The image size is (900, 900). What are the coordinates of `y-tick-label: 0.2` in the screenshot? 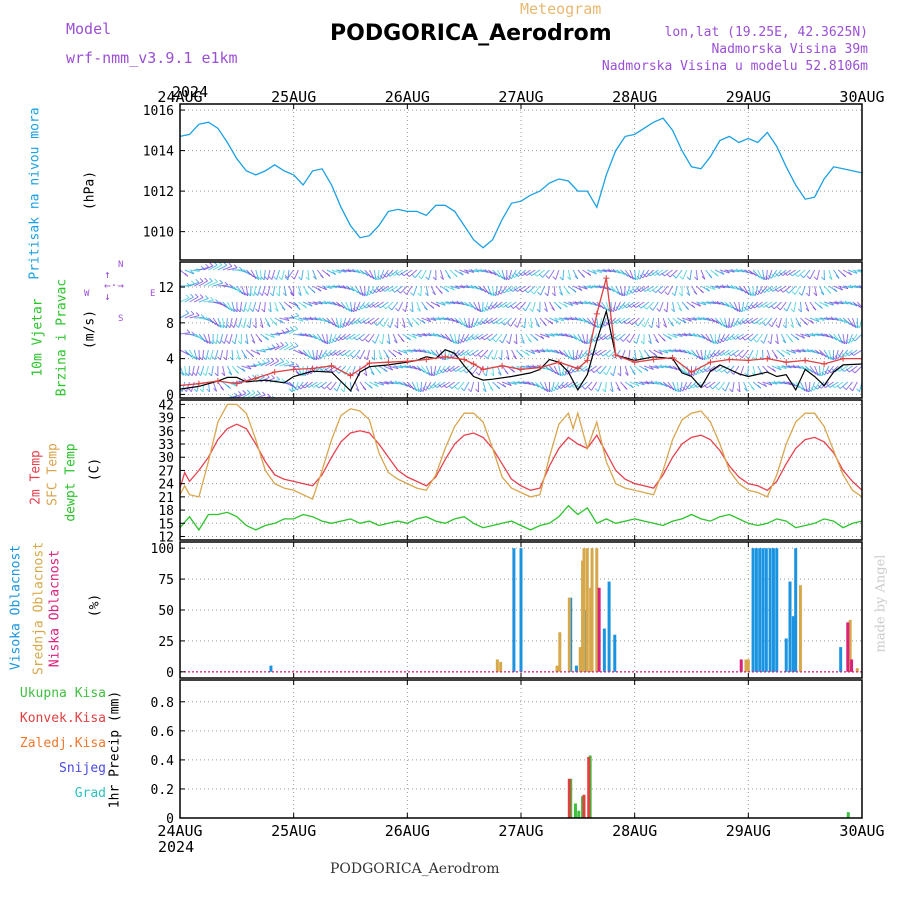 It's located at (162, 790).